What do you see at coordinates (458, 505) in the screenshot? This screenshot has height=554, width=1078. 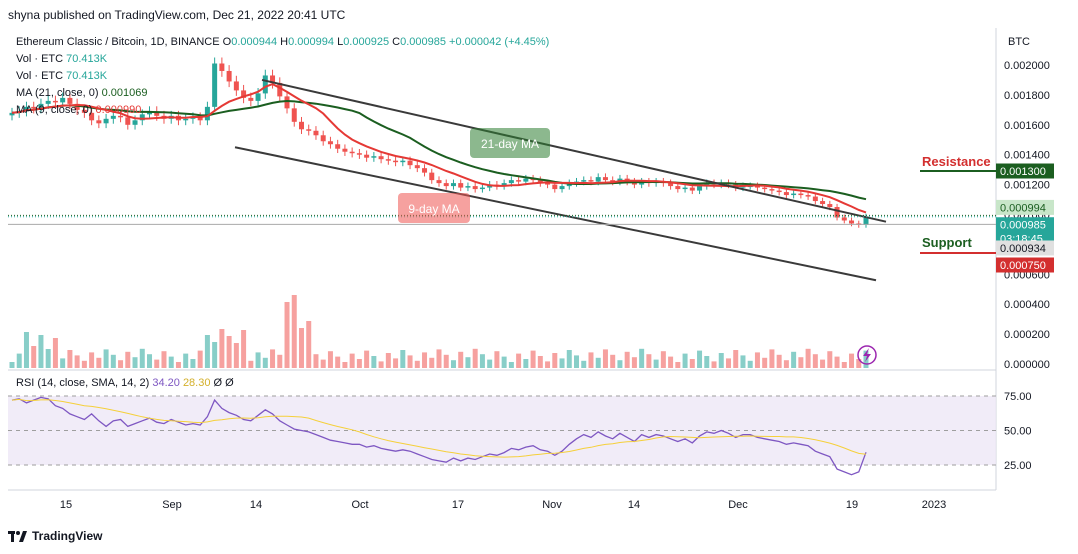 I see `time-tick-label: 17` at bounding box center [458, 505].